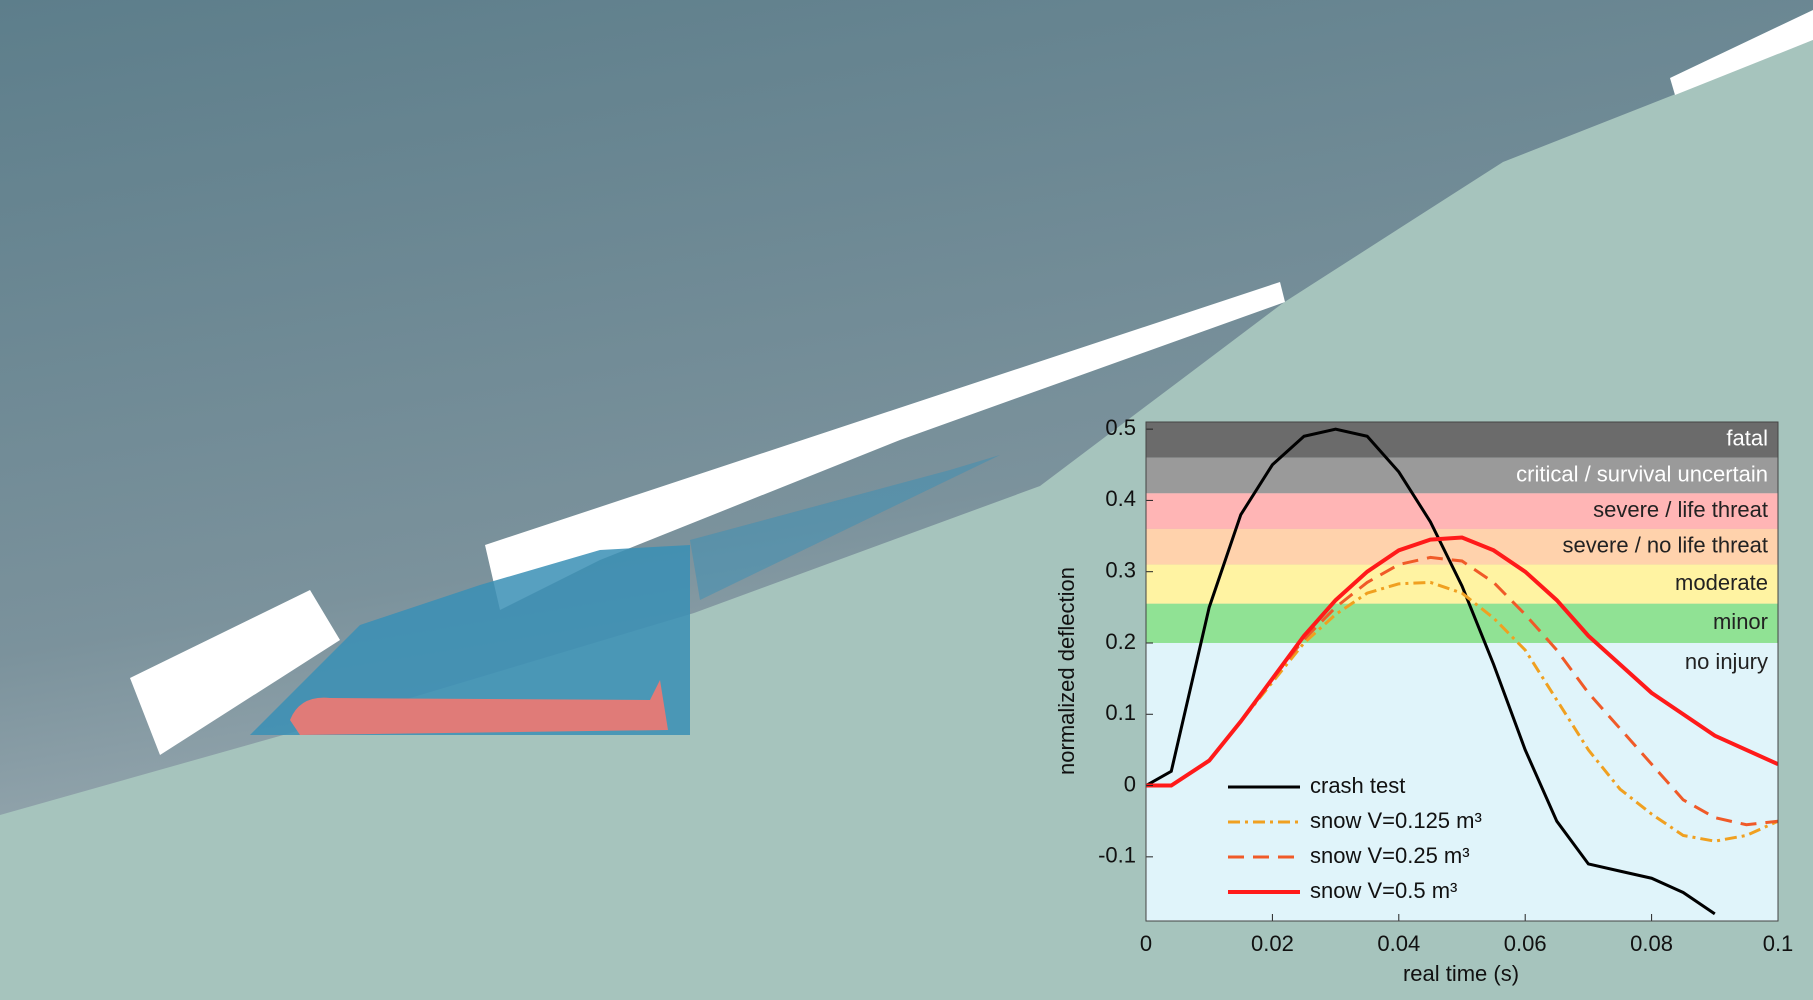 The image size is (1813, 1000). Describe the element at coordinates (1390, 855) in the screenshot. I see `legend-label: snow V=0.25 m³` at that location.